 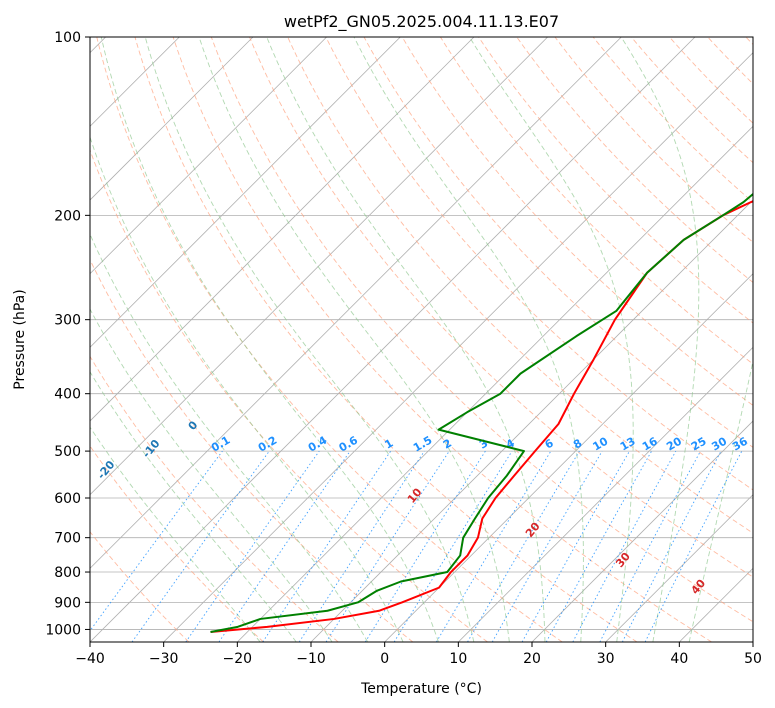 What do you see at coordinates (753, 659) in the screenshot?
I see `x-tick-label: 50` at bounding box center [753, 659].